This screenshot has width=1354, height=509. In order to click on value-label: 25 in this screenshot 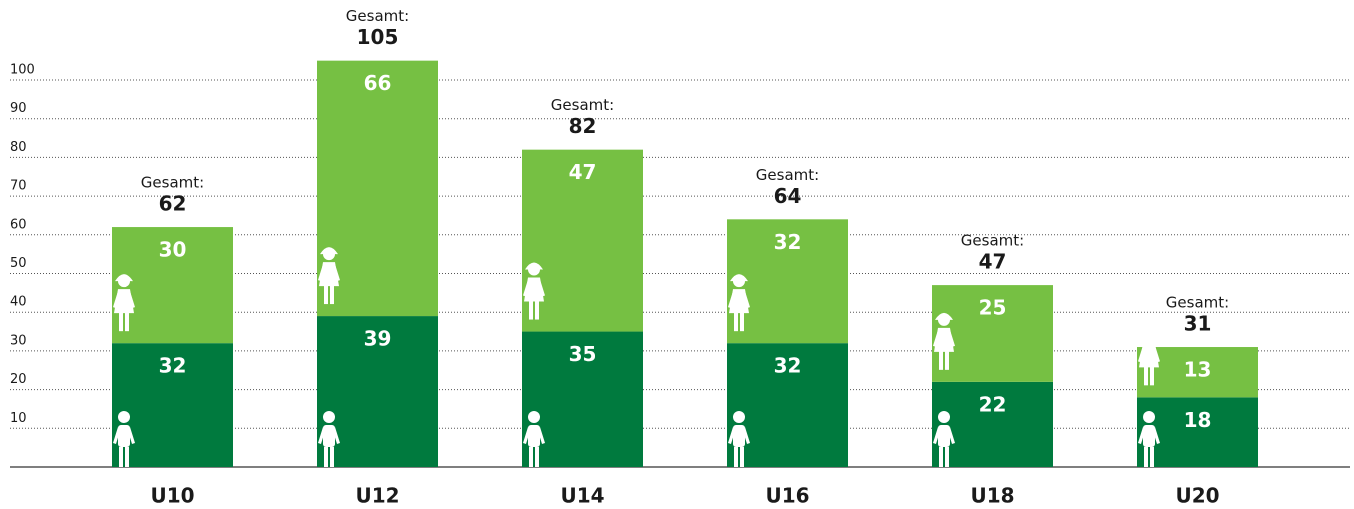, I will do `click(993, 308)`.